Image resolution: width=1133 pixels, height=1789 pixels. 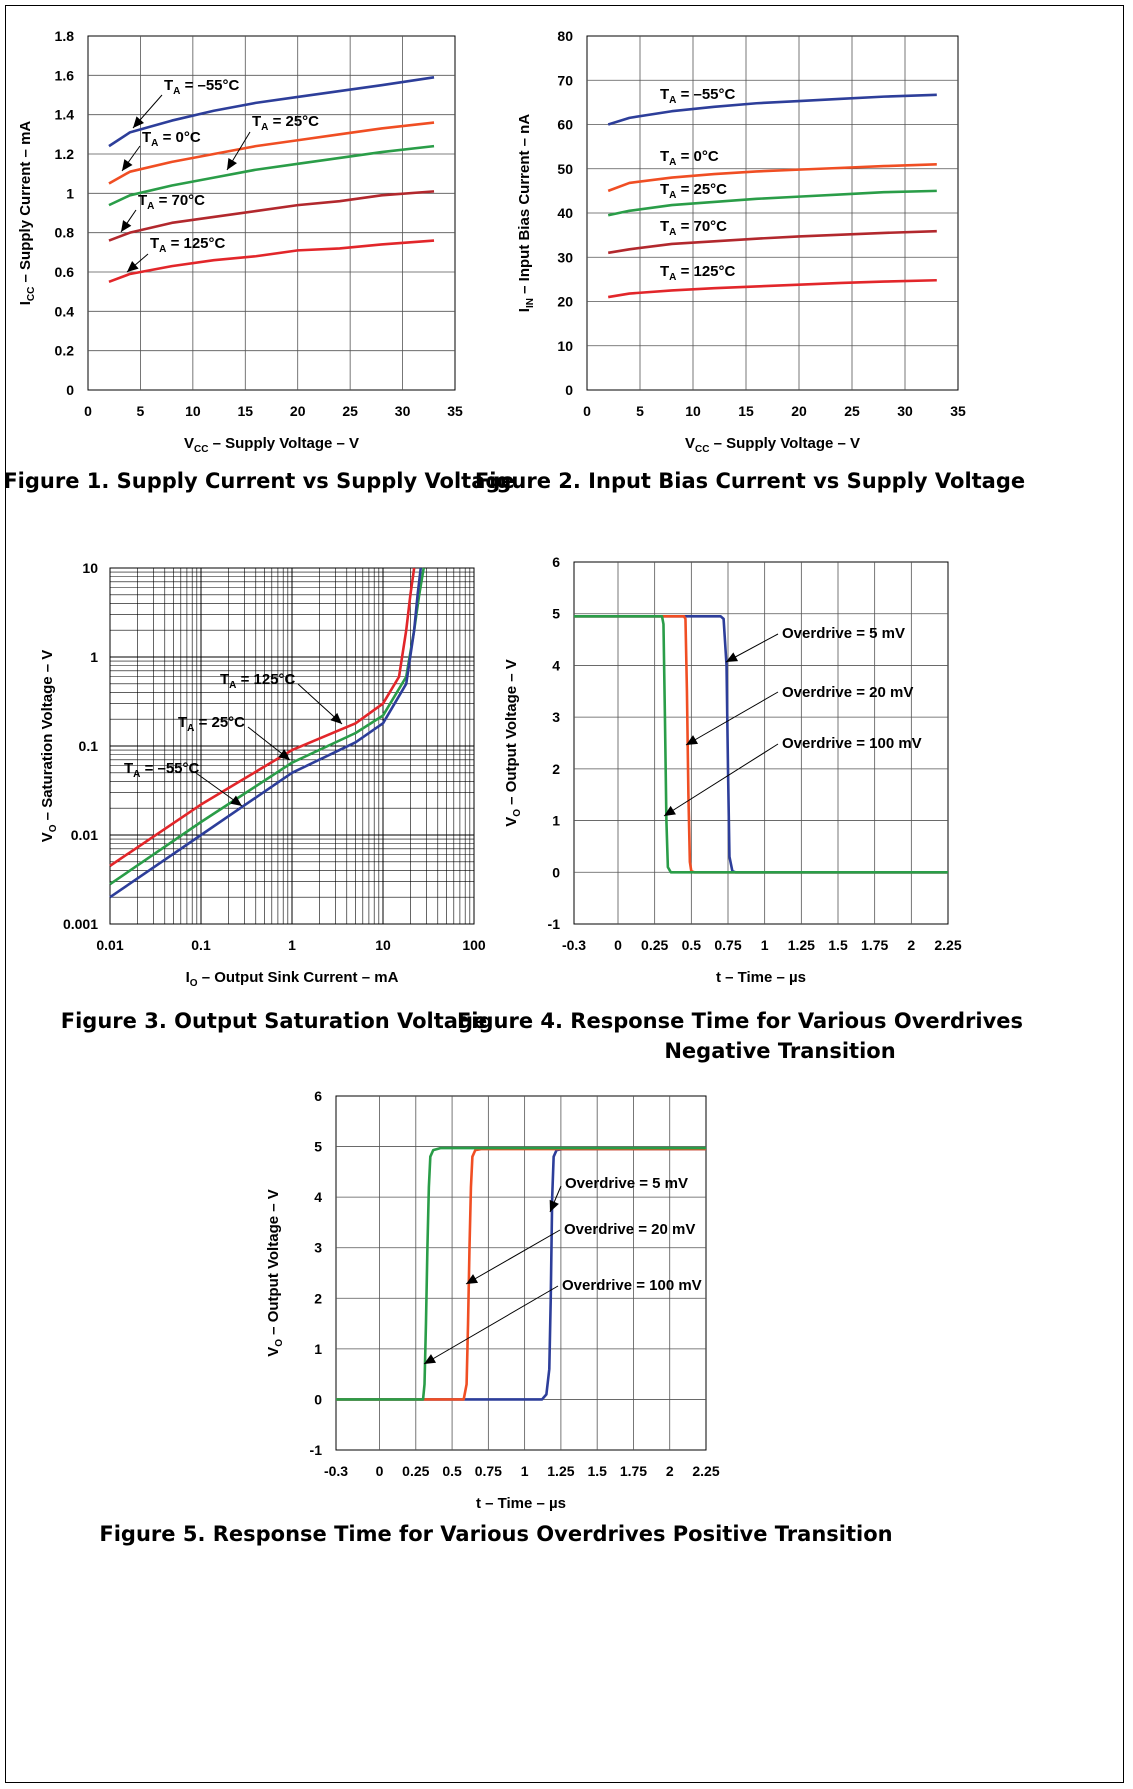 I want to click on fig4-xtick-label: 0.25, so click(x=654, y=945).